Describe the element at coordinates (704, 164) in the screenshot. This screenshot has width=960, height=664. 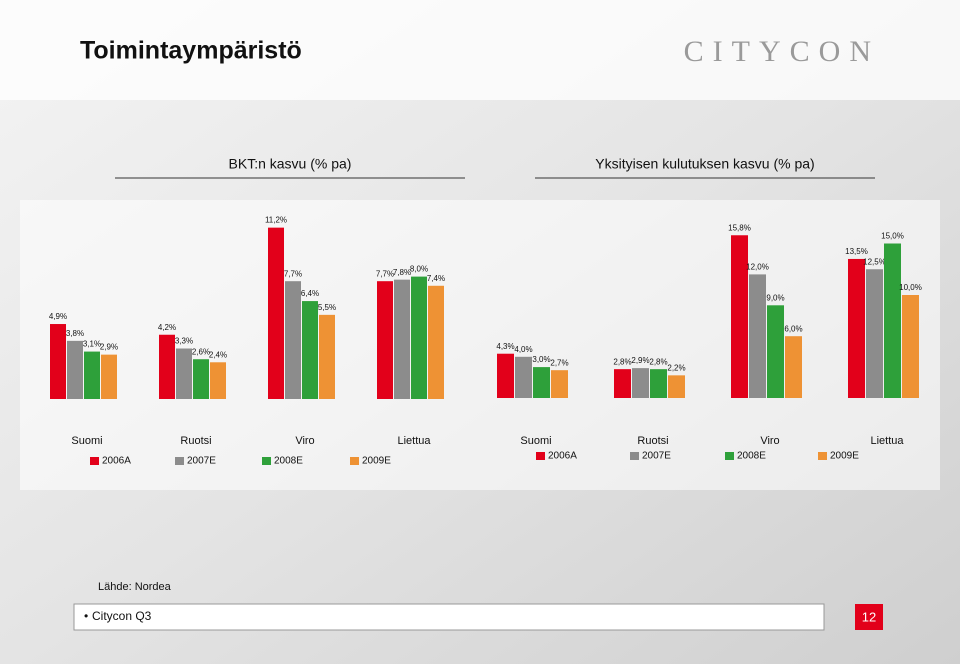
I see `chart-title: Yksityisen kulutuksen kasvu (% pa)` at that location.